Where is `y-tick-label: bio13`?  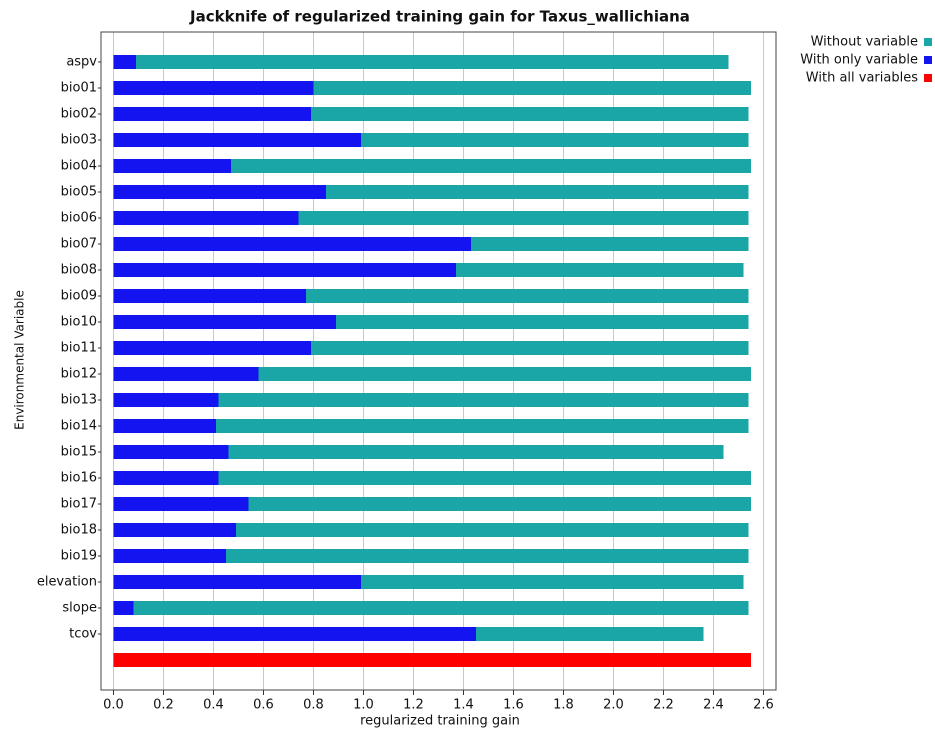
y-tick-label: bio13 is located at coordinates (79, 400).